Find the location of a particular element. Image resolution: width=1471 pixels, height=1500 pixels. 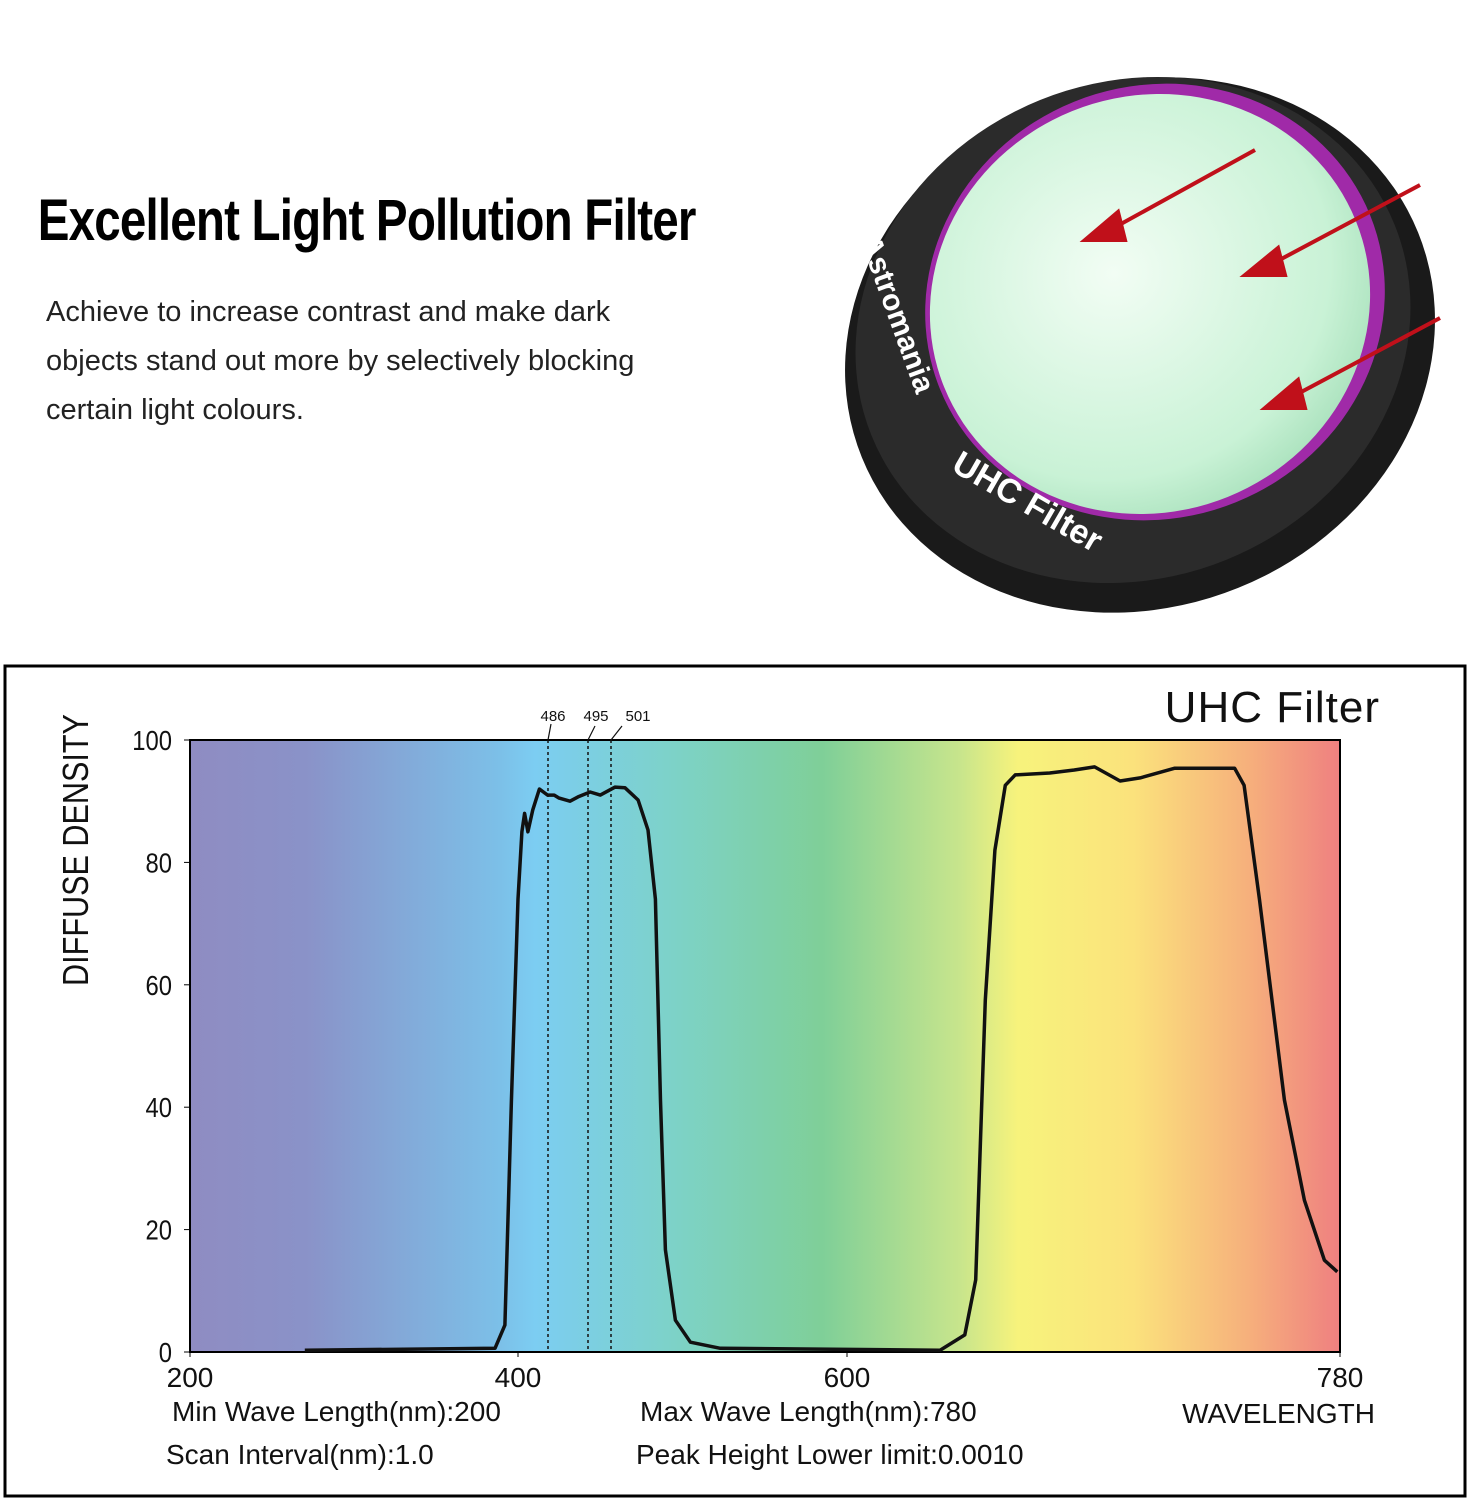

arrows is located at coordinates (1260, 279).